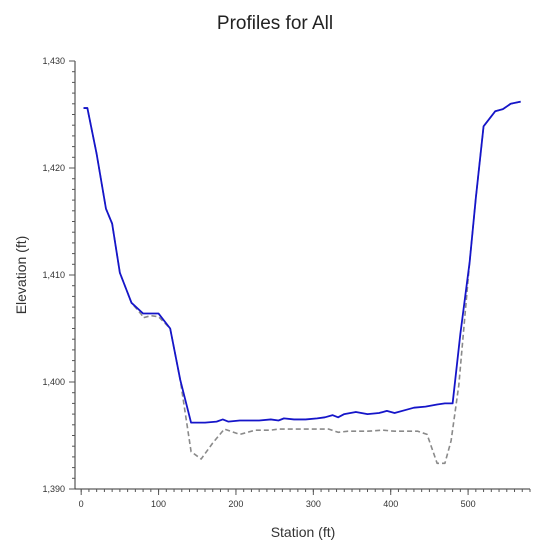 Image resolution: width=550 pixels, height=550 pixels. What do you see at coordinates (313, 504) in the screenshot?
I see `x-tick-label: 300` at bounding box center [313, 504].